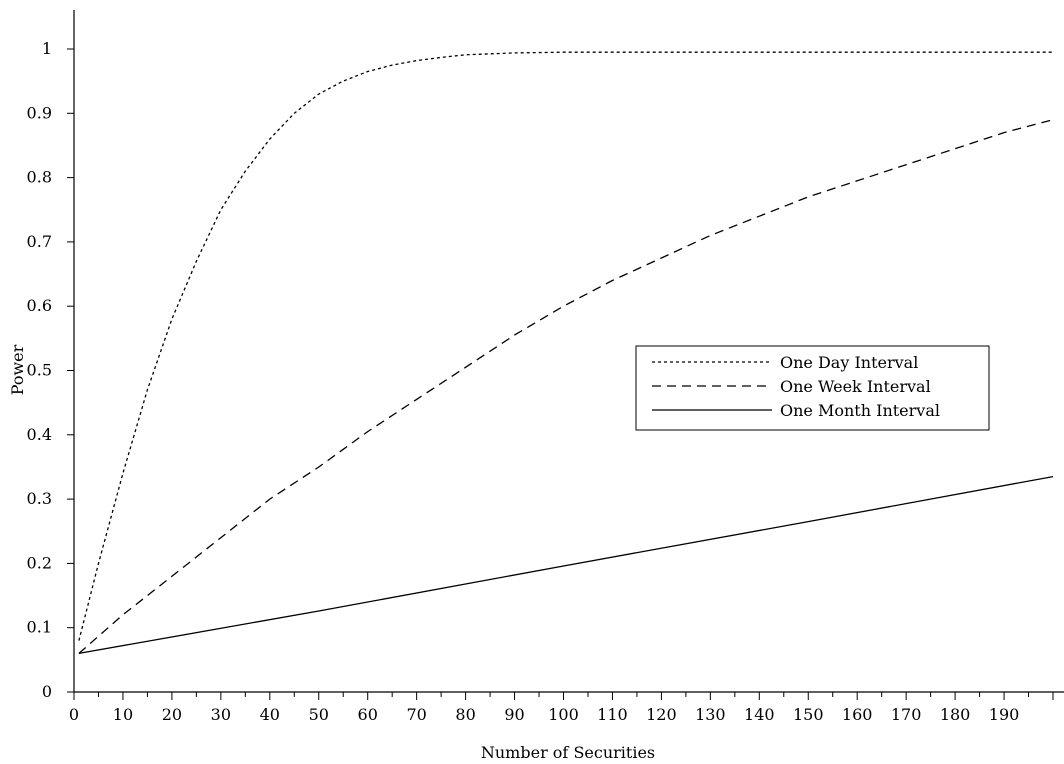  Describe the element at coordinates (123, 714) in the screenshot. I see `x-tick-label: 10` at that location.